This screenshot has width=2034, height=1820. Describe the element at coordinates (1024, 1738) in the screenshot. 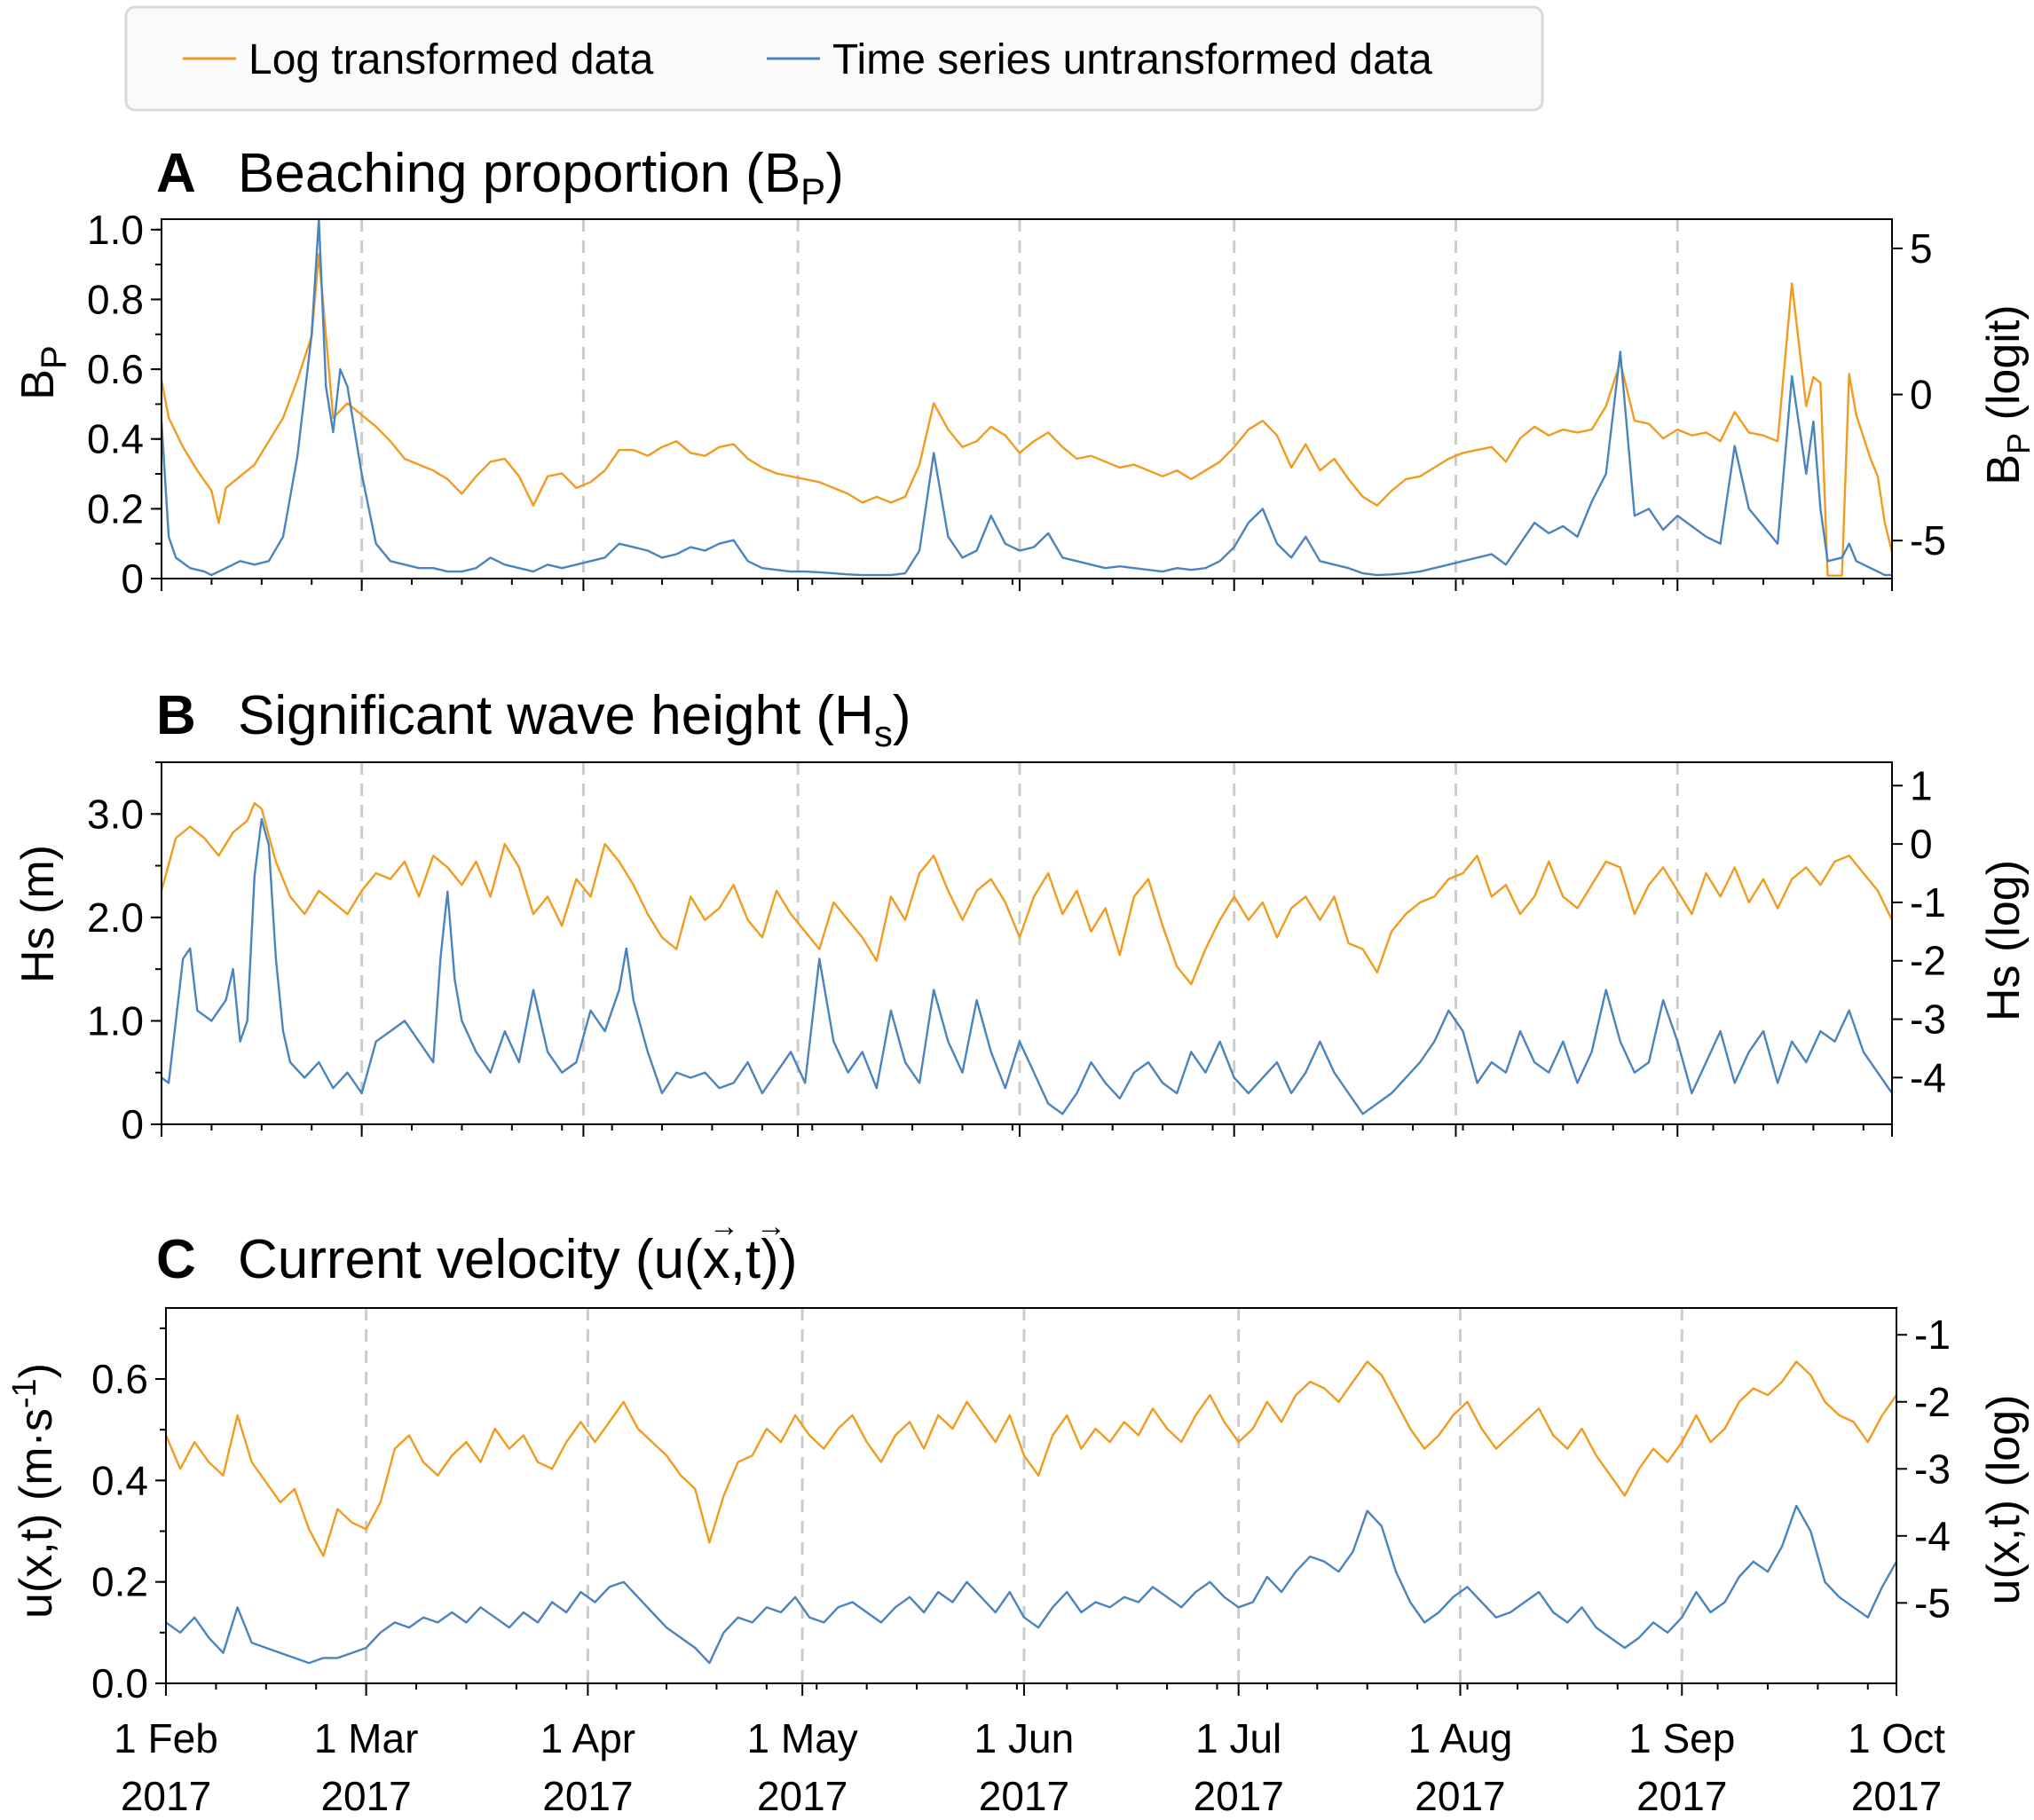

I see `x-tick-label-month: 1 Jun` at that location.